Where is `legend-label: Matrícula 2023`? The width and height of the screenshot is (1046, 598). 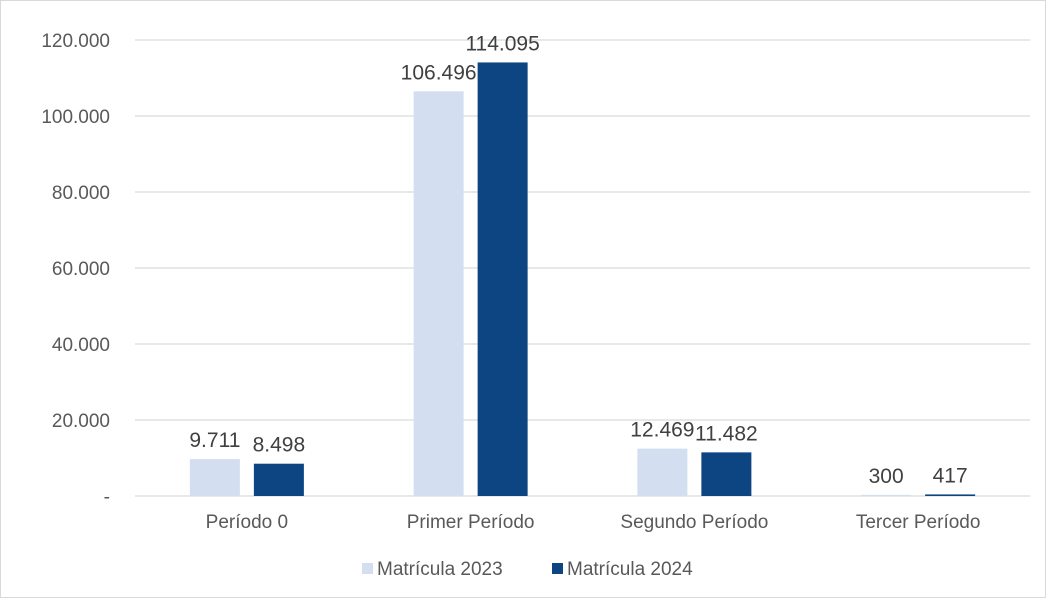 legend-label: Matrícula 2023 is located at coordinates (440, 569).